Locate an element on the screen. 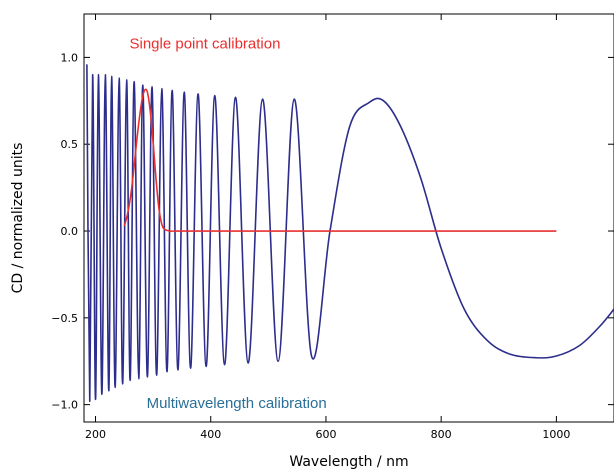 This screenshot has width=614, height=472. y-tick-label: −1.0 is located at coordinates (64, 405).